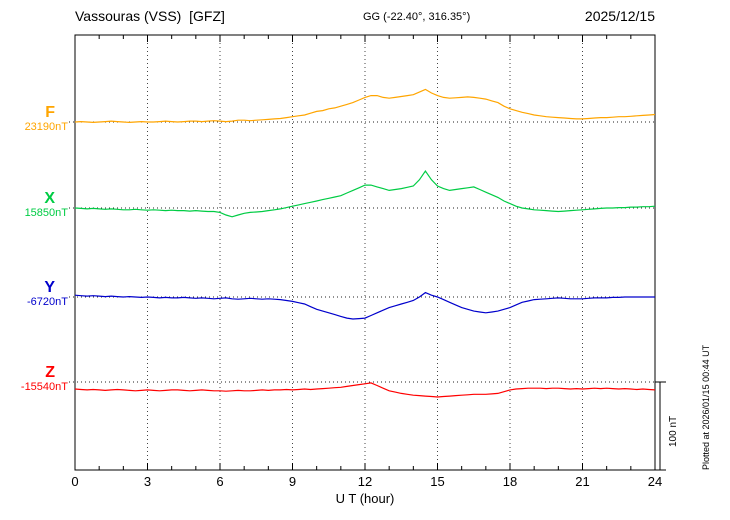 The image size is (730, 520). I want to click on station-title: Vassouras (VSS) [GFZ], so click(150, 16).